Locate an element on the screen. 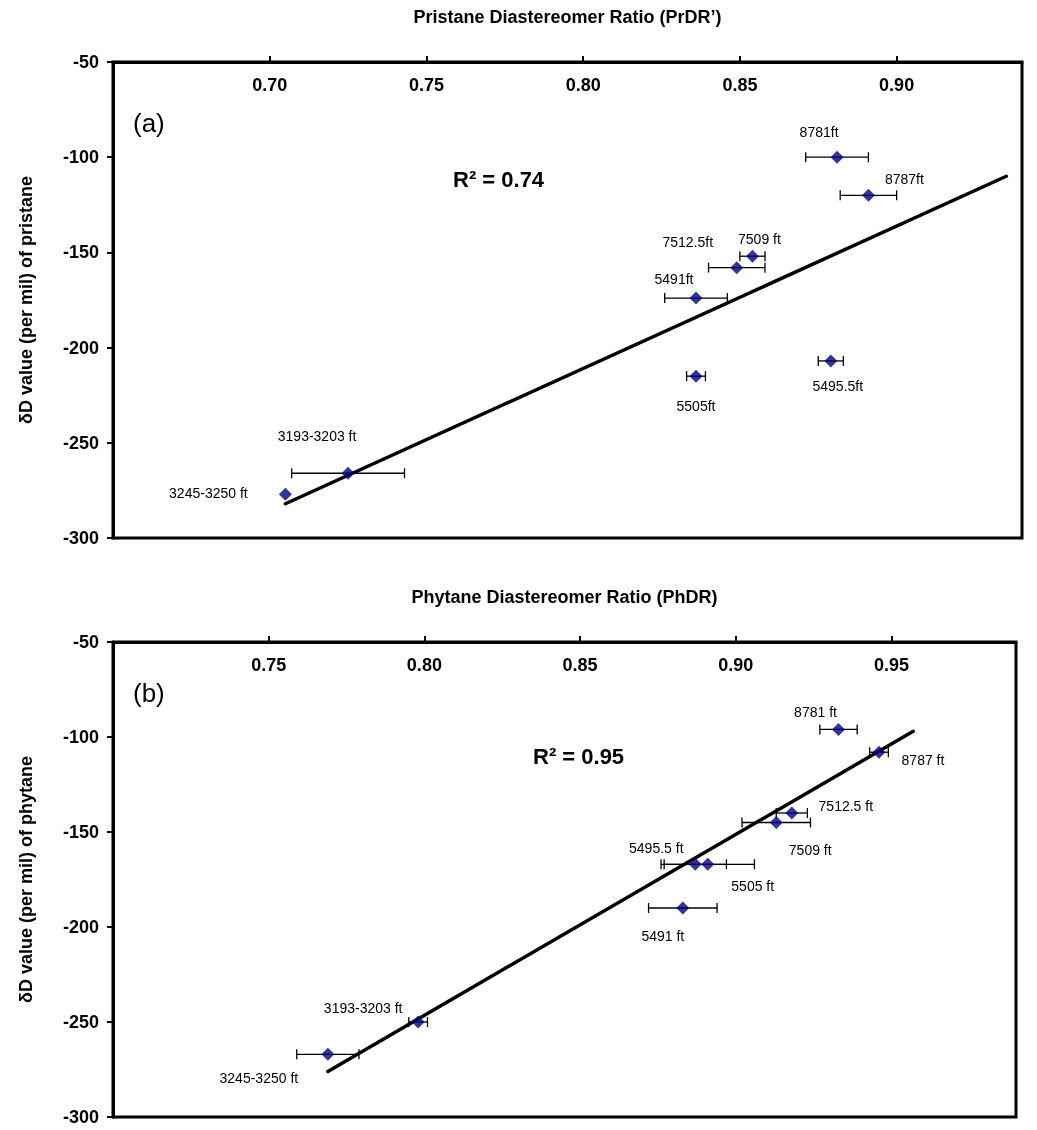 The width and height of the screenshot is (1037, 1130). annotation: (b) is located at coordinates (149, 693).